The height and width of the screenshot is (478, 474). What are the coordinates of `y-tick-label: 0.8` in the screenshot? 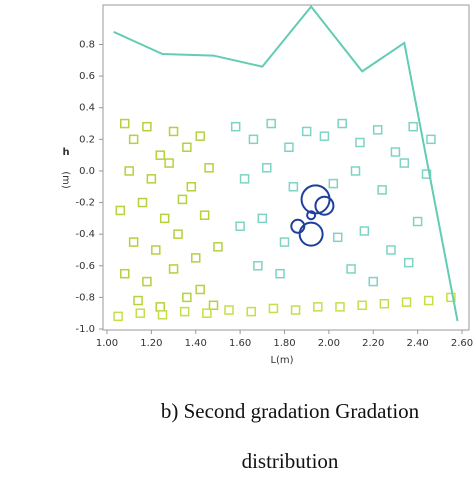 It's located at (87, 45).